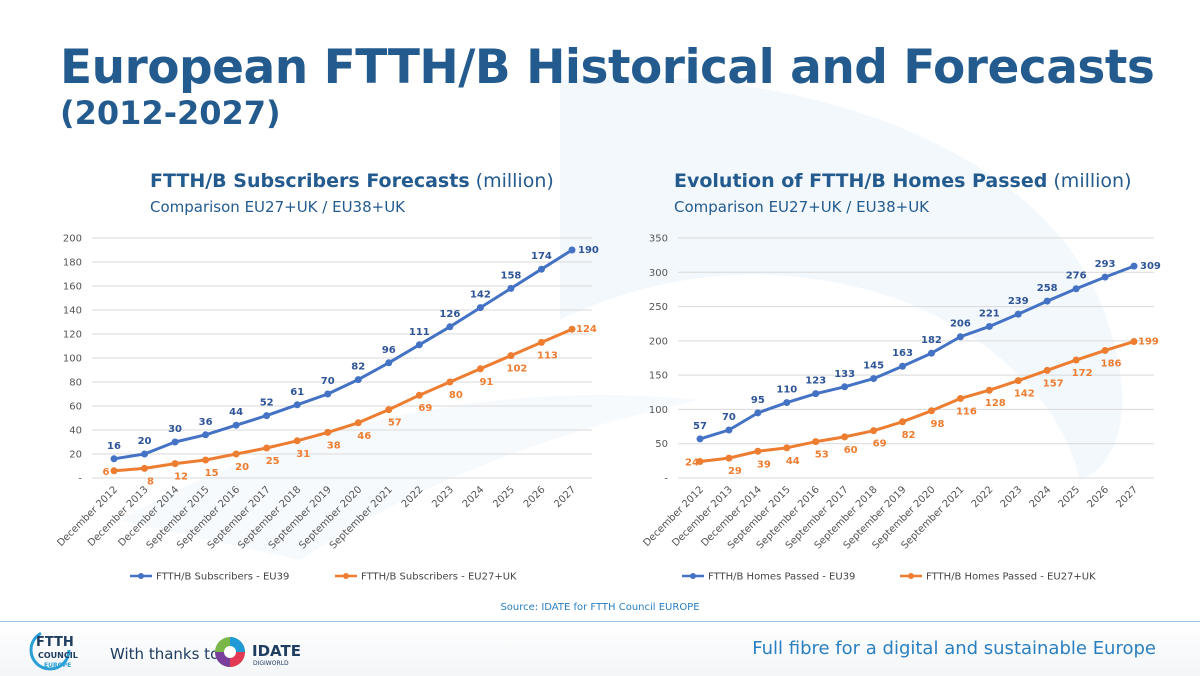 The image size is (1200, 676). Describe the element at coordinates (273, 461) in the screenshot. I see `data-label: 25` at that location.